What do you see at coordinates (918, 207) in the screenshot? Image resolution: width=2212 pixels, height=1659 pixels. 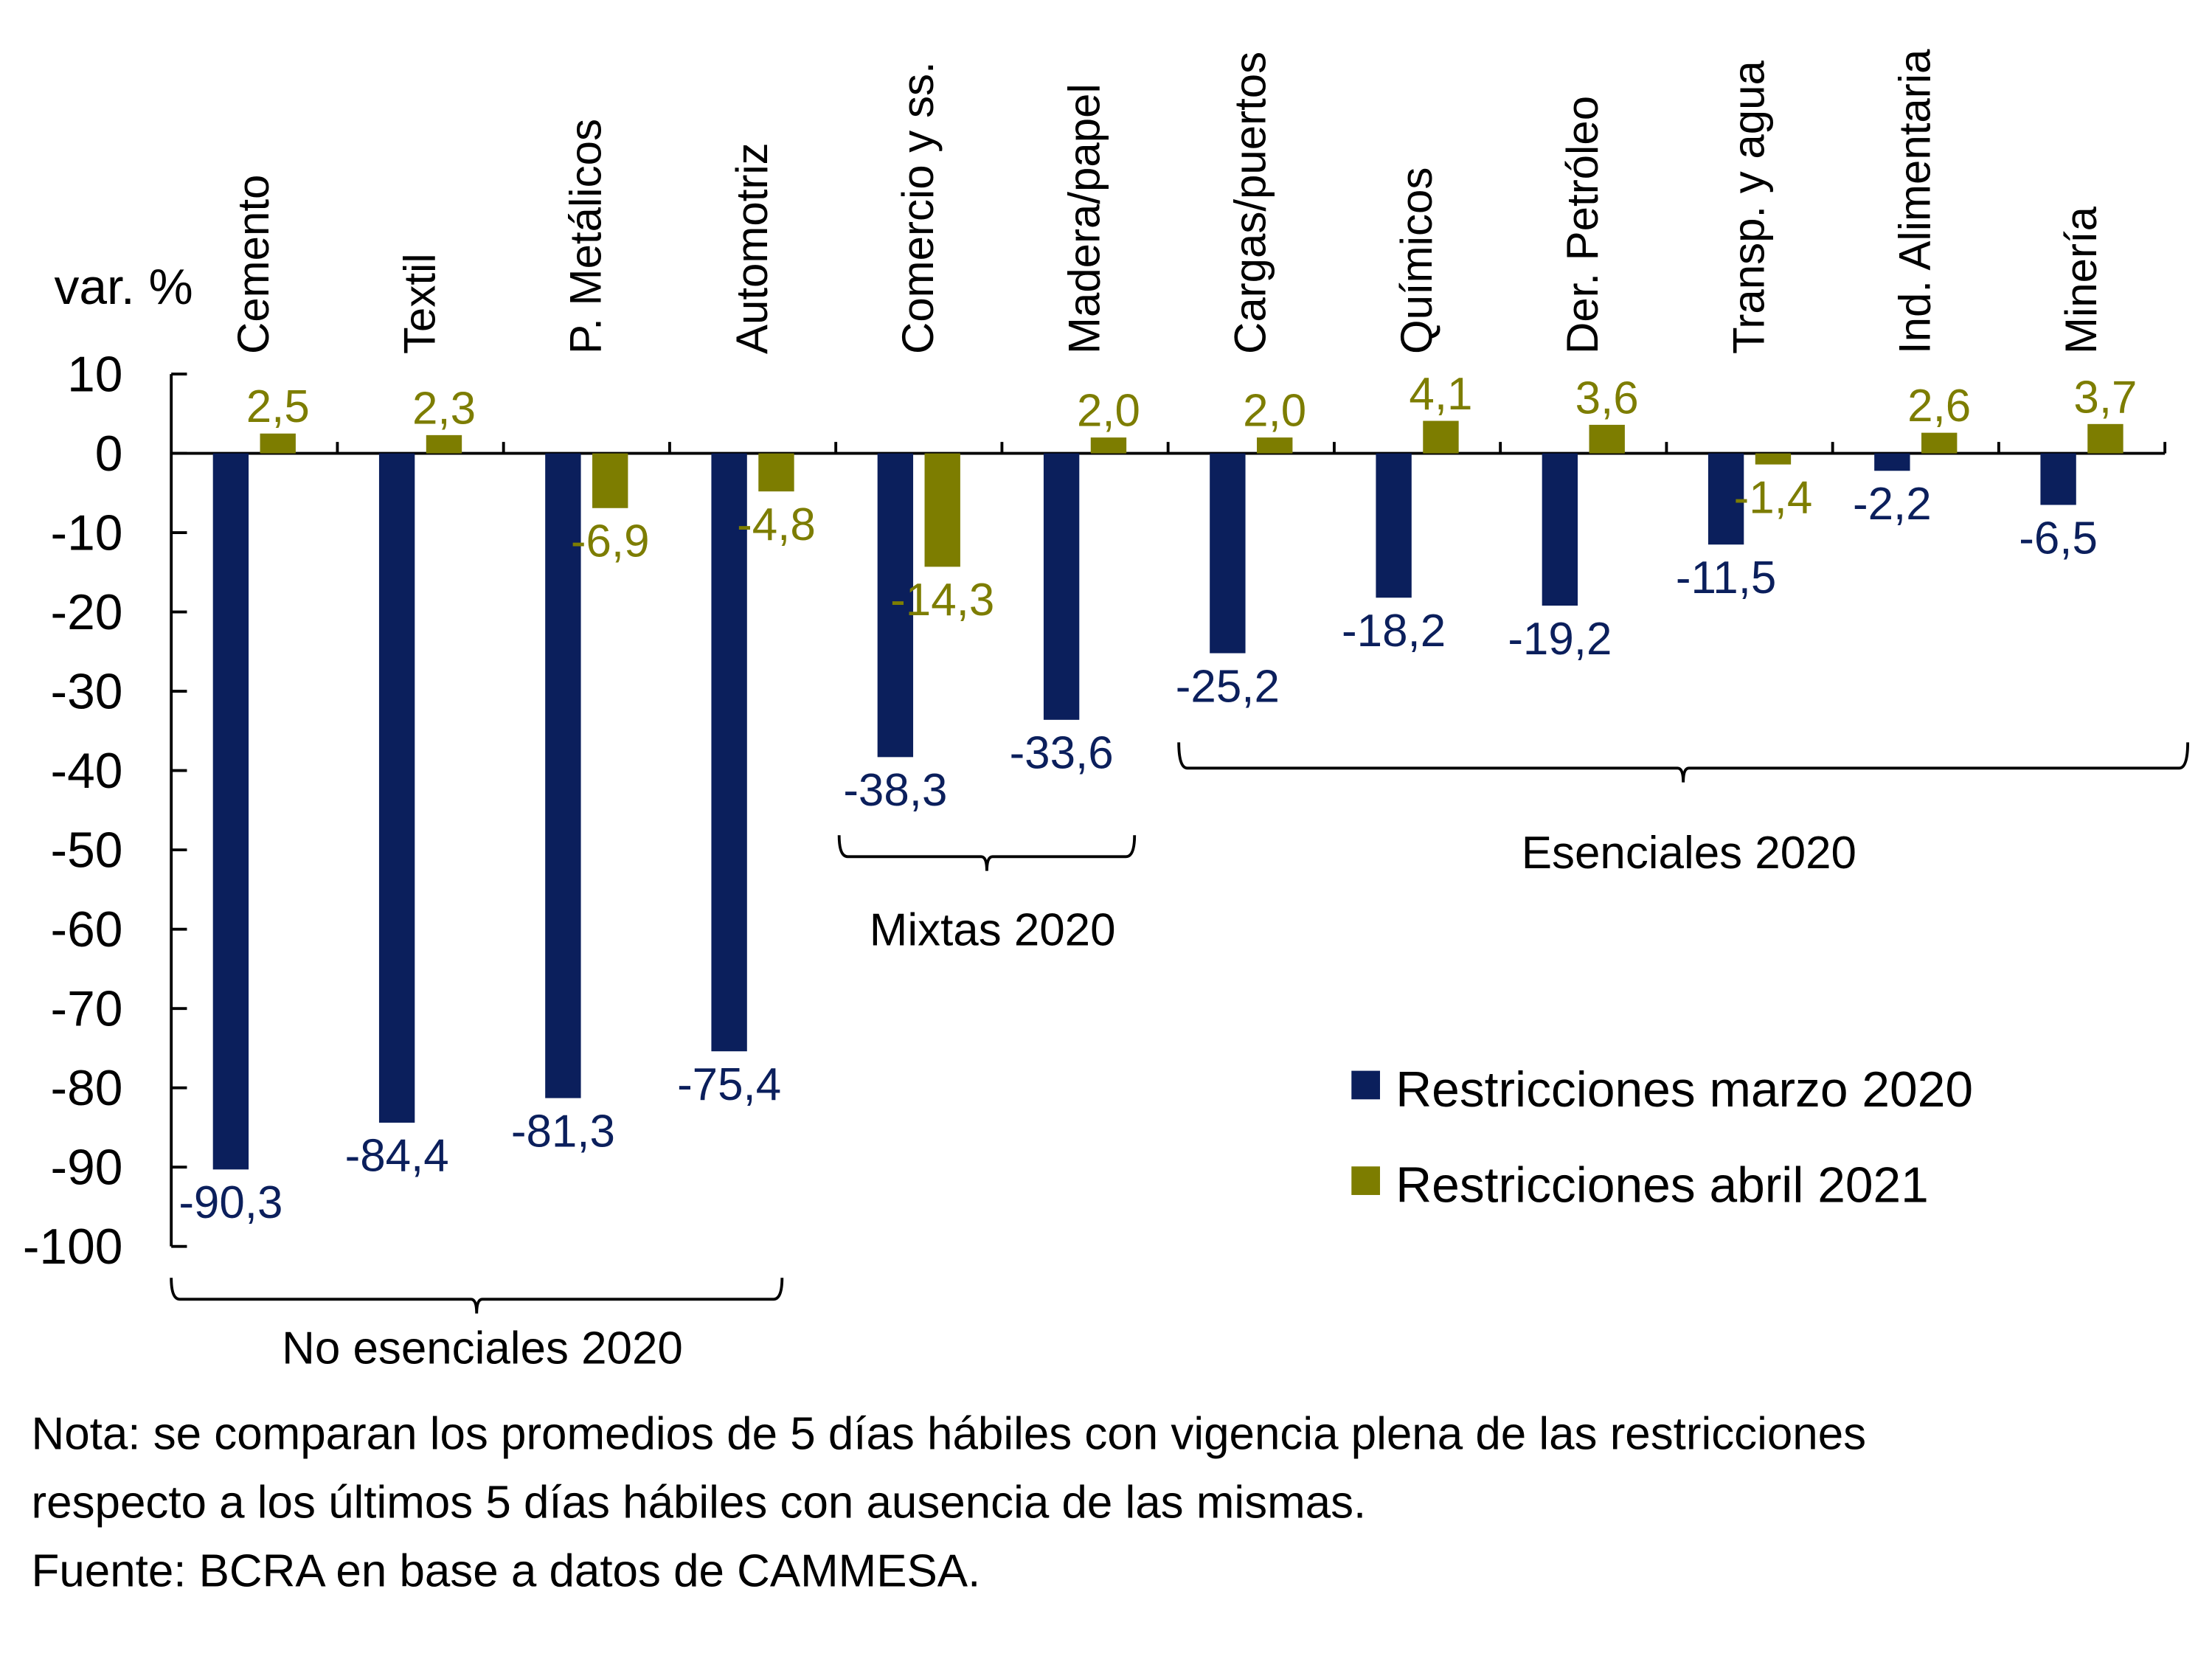 I see `category-label: Comercio y ss.` at bounding box center [918, 207].